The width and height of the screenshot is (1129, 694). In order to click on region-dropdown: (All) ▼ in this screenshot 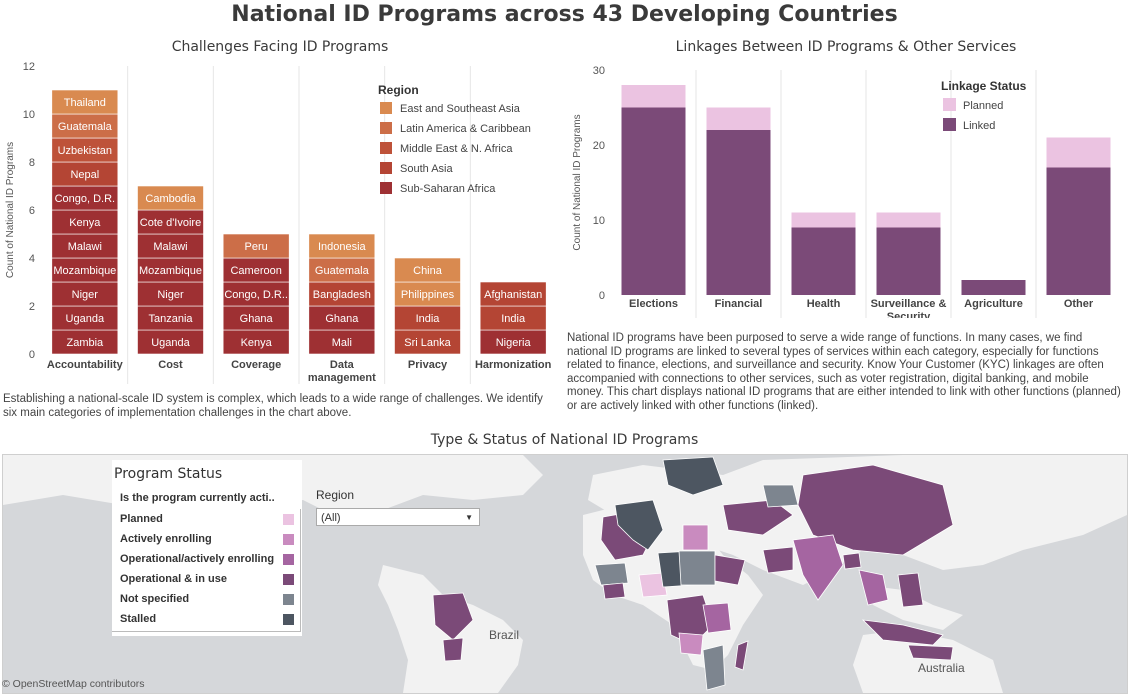, I will do `click(398, 517)`.